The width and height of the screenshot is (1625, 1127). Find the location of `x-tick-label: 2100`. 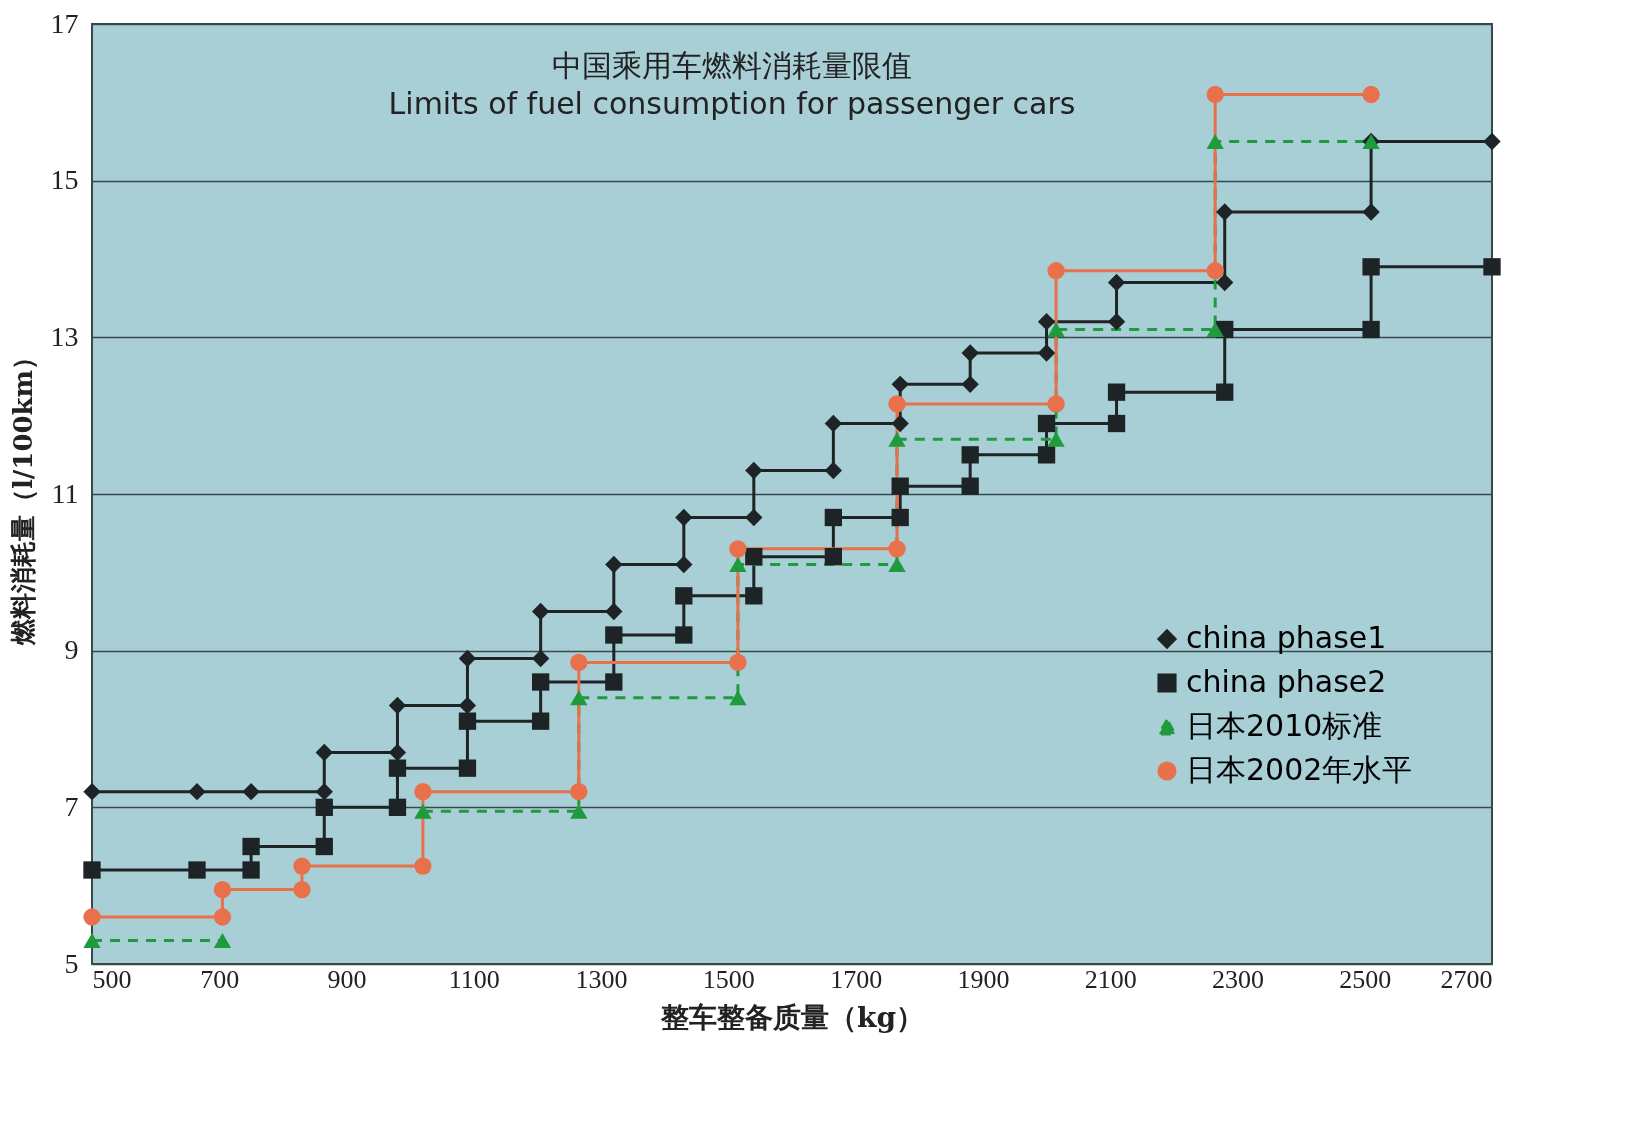

x-tick-label: 2100 is located at coordinates (1110, 979).